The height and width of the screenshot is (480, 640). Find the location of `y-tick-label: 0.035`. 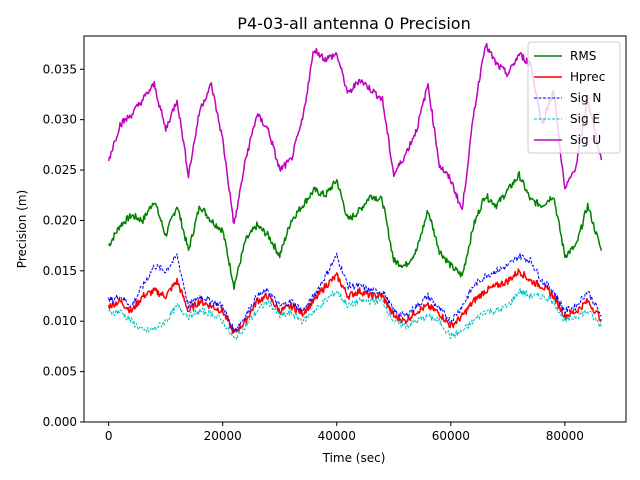

y-tick-label: 0.035 is located at coordinates (60, 69).